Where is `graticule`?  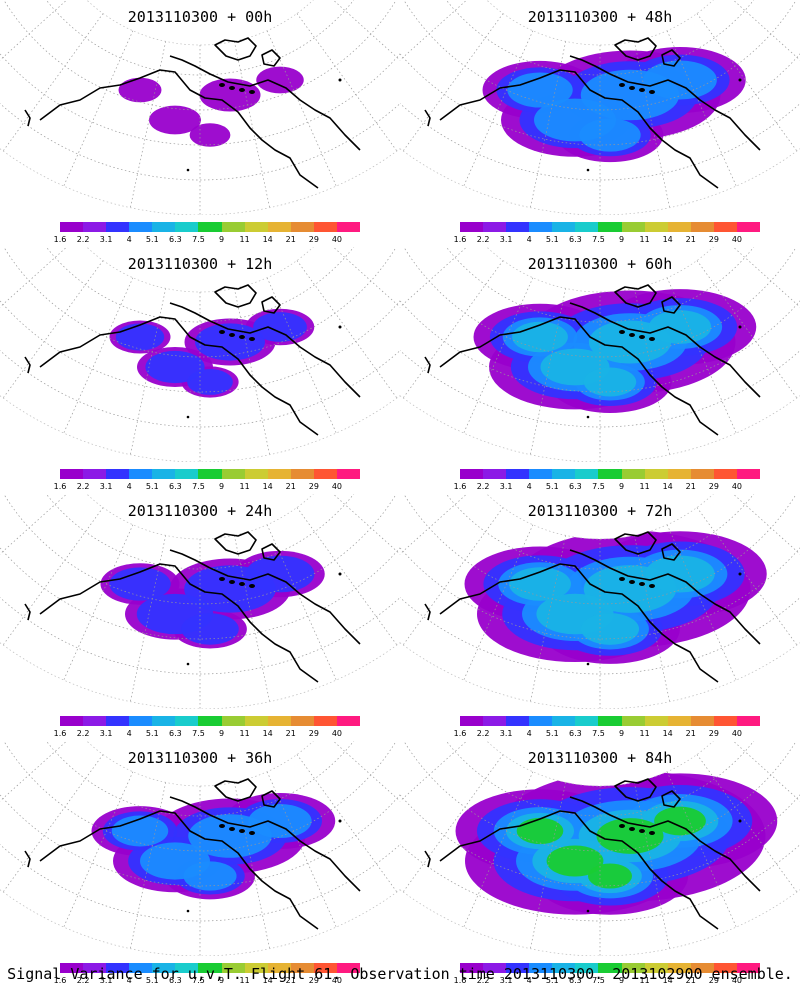 graticule is located at coordinates (600, 848).